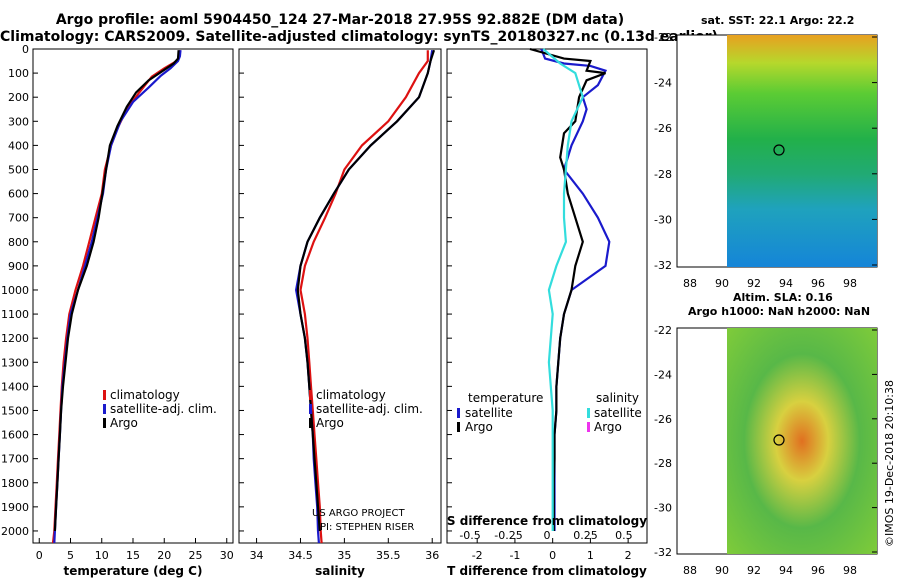 This screenshot has height=580, width=900. What do you see at coordinates (663, 552) in the screenshot?
I see `map-lat-label: -32` at bounding box center [663, 552].